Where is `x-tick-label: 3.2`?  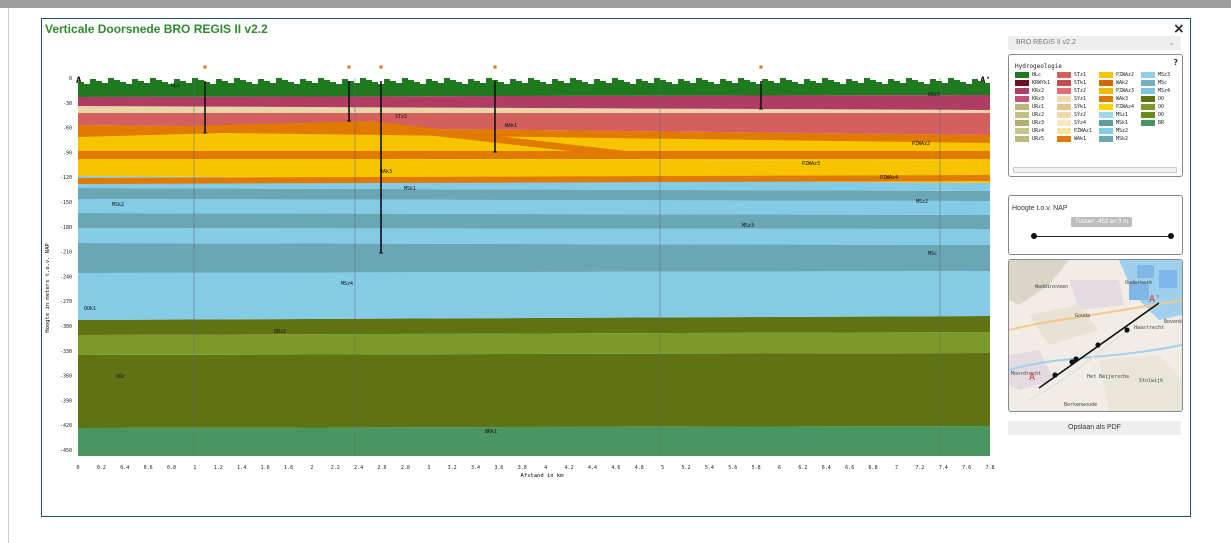 x-tick-label: 3.2 is located at coordinates (452, 468).